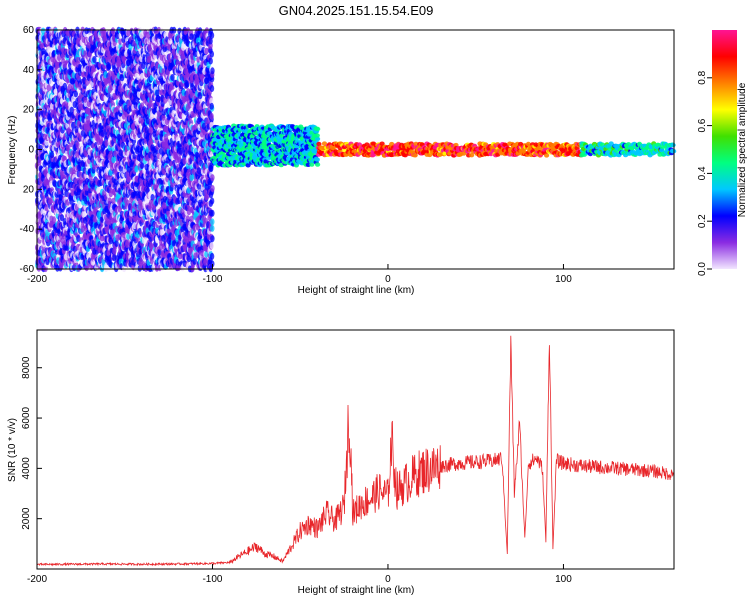  What do you see at coordinates (356, 10) in the screenshot?
I see `figure-title: GN04.2025.151.15.54.E09` at bounding box center [356, 10].